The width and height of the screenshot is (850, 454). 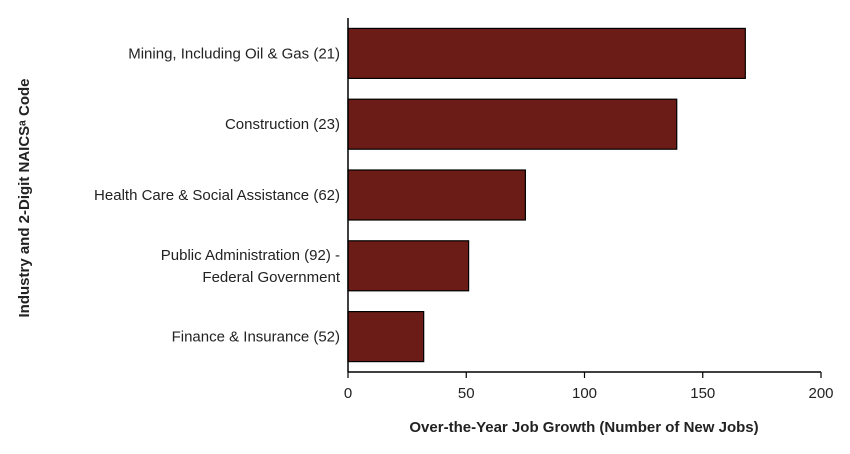 I want to click on x-tick-label-100: 100, so click(x=584, y=393).